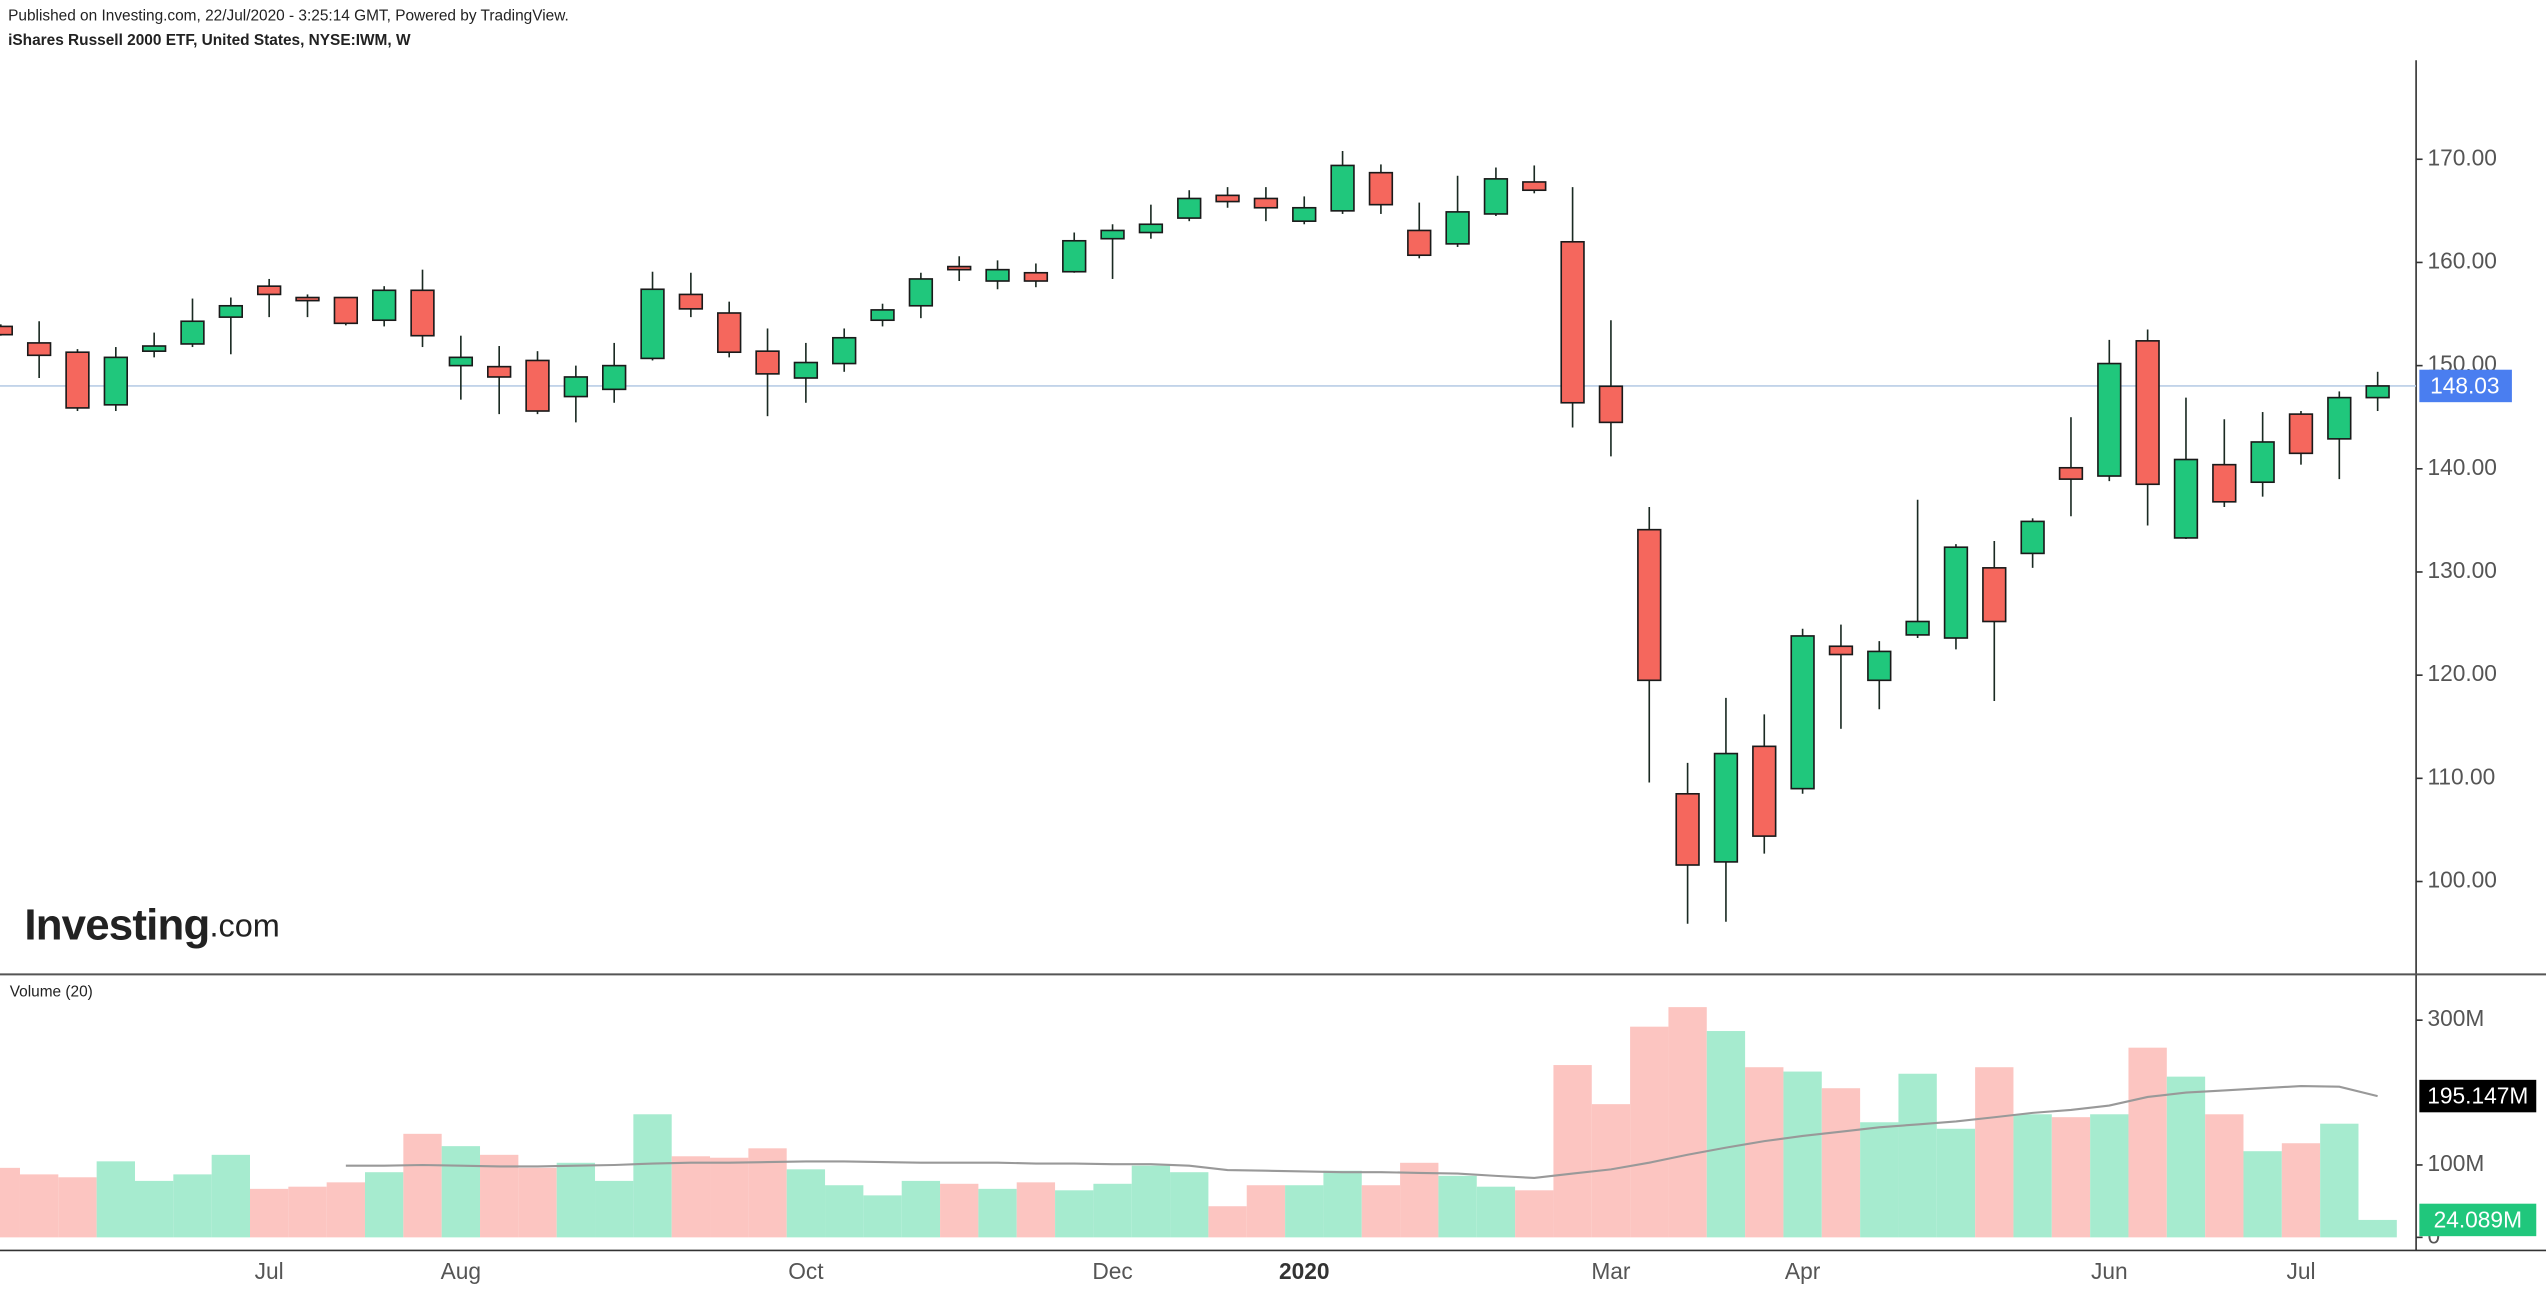 The width and height of the screenshot is (2546, 1296). I want to click on y-tick-label: 100M, so click(2455, 1163).